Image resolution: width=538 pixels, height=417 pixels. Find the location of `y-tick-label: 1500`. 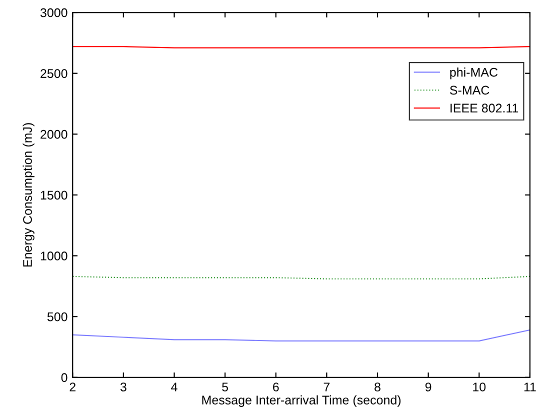

y-tick-label: 1500 is located at coordinates (54, 195).